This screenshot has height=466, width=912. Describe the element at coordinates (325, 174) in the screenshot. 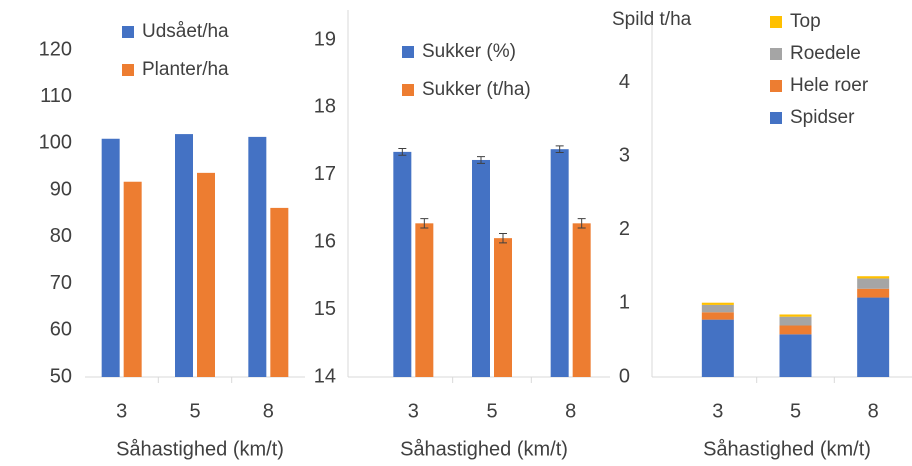

I see `y-tick-label: 17` at that location.